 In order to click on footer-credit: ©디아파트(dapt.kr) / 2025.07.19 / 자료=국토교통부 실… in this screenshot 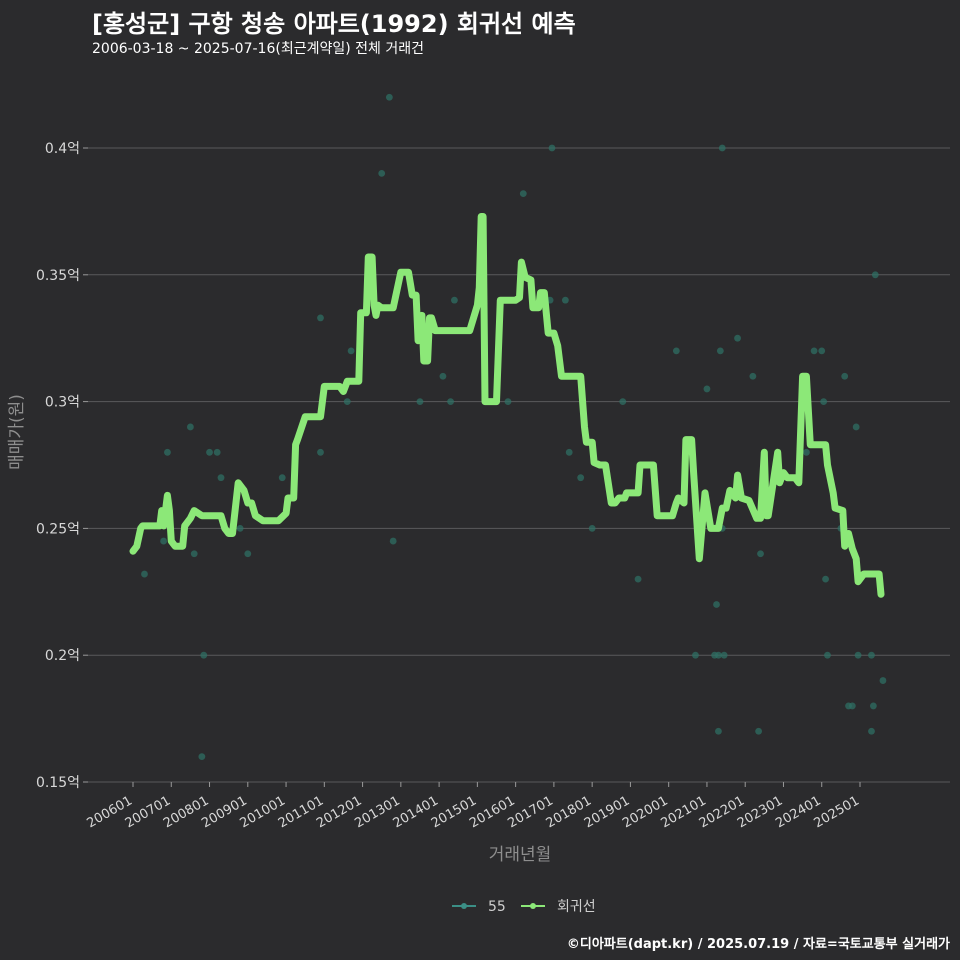, I will do `click(758, 944)`.